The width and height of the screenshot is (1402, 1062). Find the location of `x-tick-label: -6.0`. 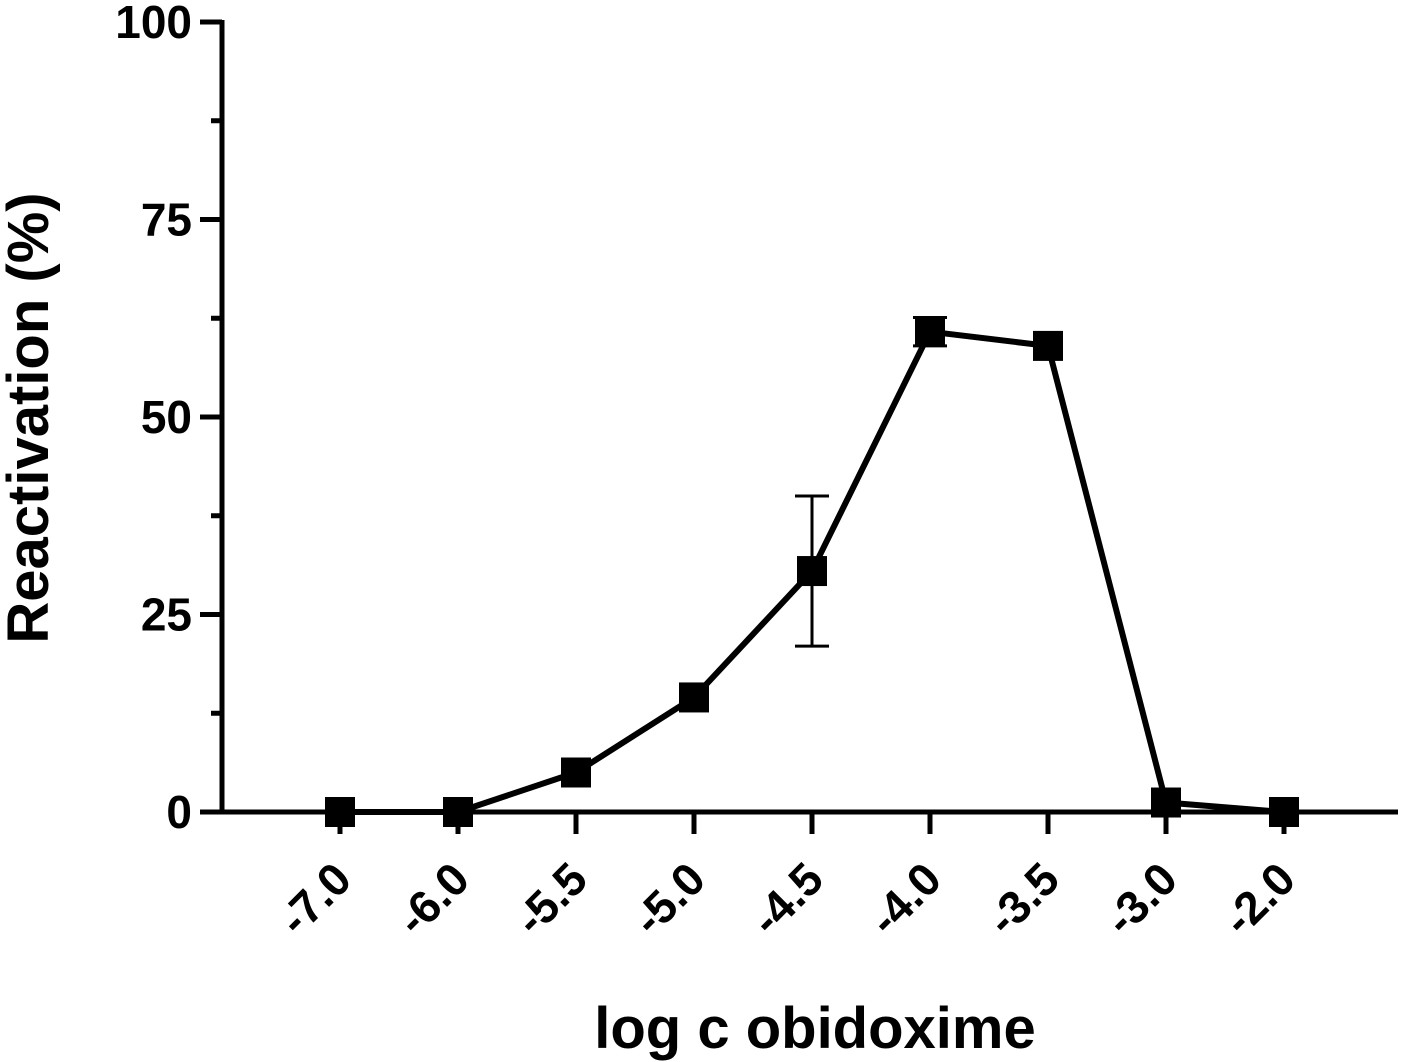

x-tick-label: -6.0 is located at coordinates (432, 898).